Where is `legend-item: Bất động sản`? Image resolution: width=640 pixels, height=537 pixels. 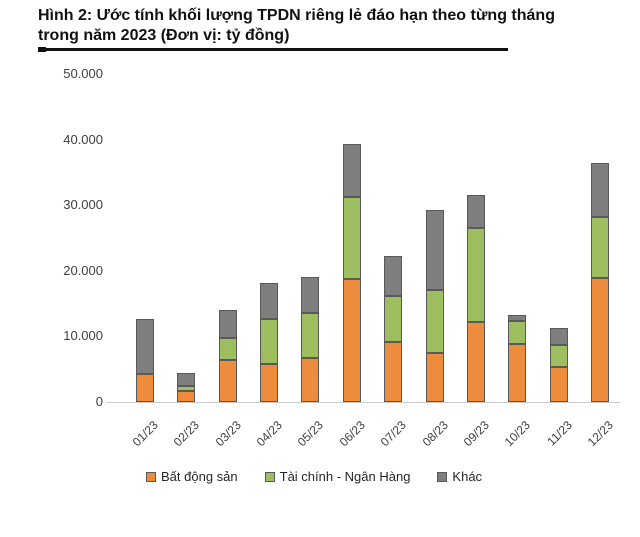 legend-item: Bất động sản is located at coordinates (192, 476).